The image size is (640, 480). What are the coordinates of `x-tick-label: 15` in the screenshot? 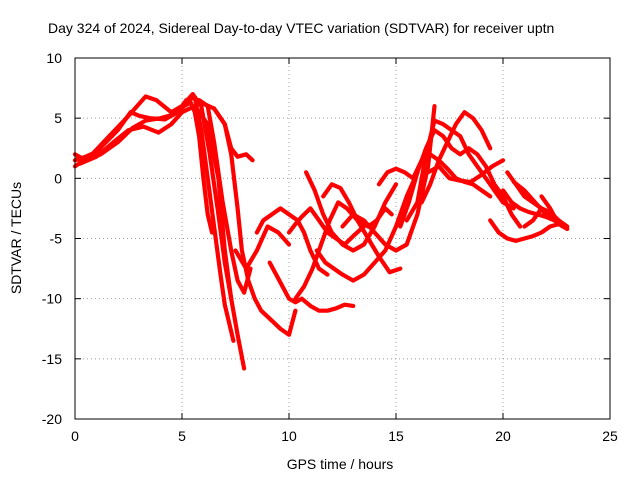 It's located at (396, 436).